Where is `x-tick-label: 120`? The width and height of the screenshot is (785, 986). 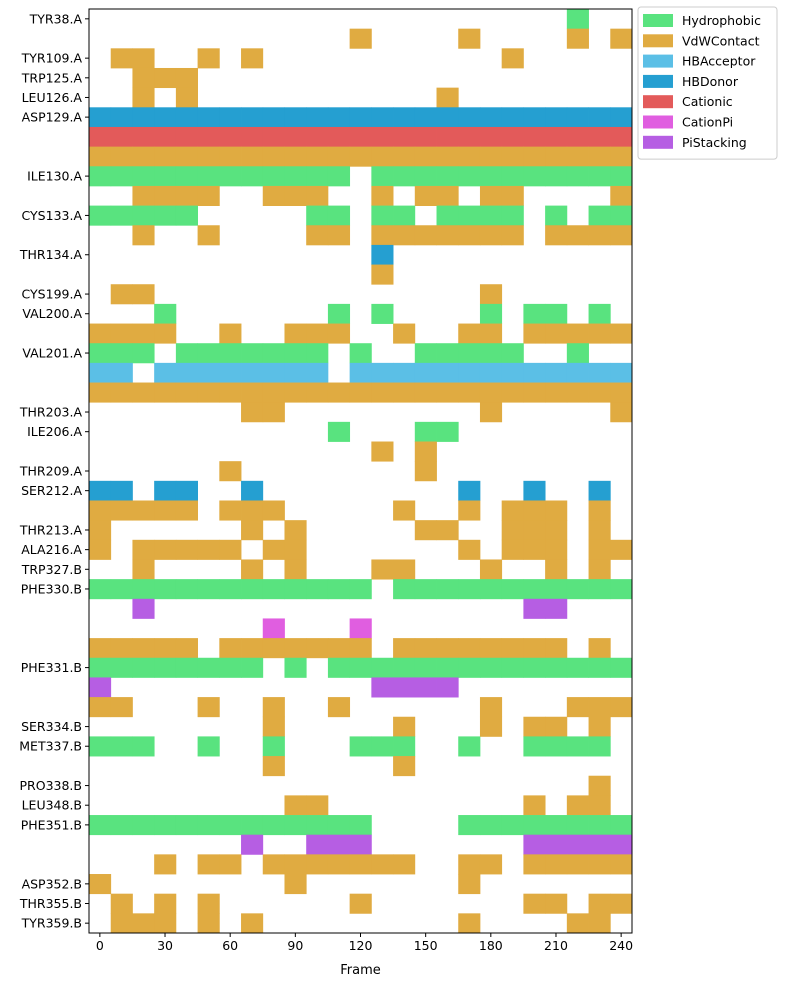 x-tick-label: 120 is located at coordinates (361, 945).